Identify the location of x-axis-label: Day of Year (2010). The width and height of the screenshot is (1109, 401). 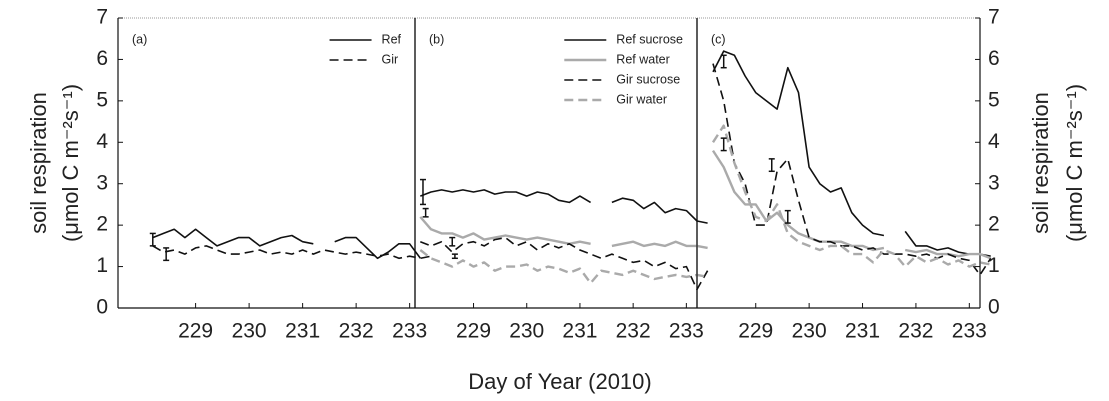
(559, 381).